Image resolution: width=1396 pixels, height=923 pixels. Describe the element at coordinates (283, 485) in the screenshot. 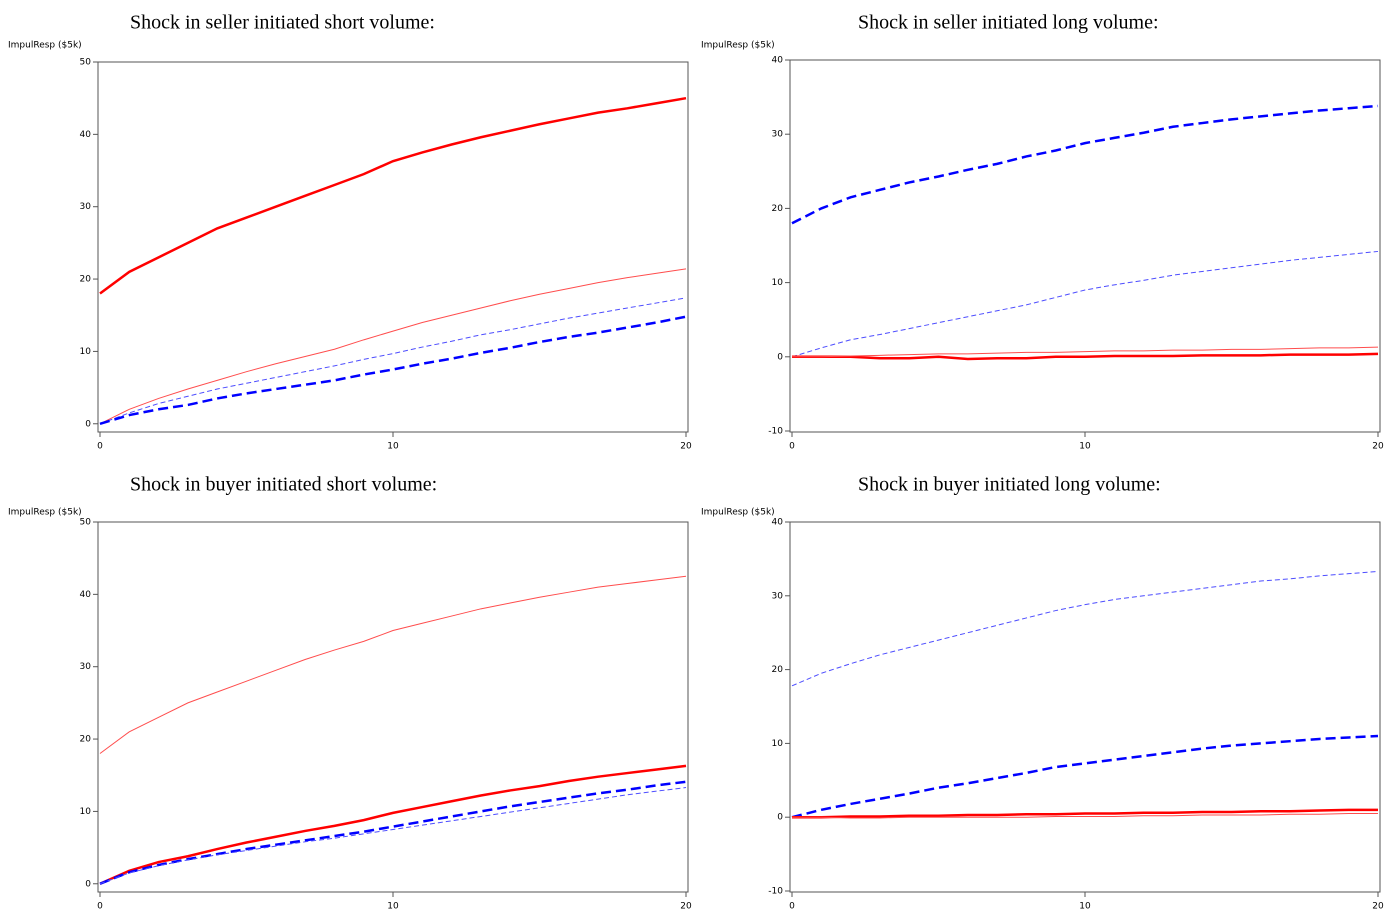

I see `chart-title: Shock in buyer initiated short volume:` at that location.